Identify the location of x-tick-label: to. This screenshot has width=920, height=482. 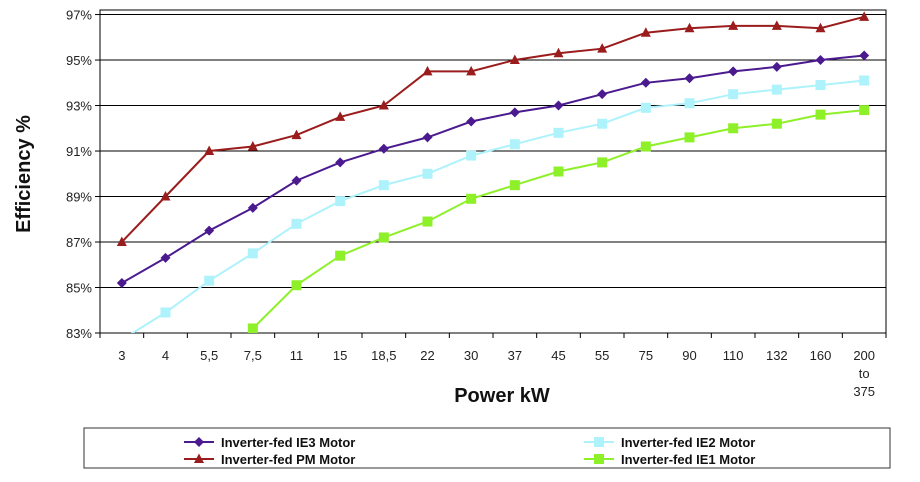
(864, 373).